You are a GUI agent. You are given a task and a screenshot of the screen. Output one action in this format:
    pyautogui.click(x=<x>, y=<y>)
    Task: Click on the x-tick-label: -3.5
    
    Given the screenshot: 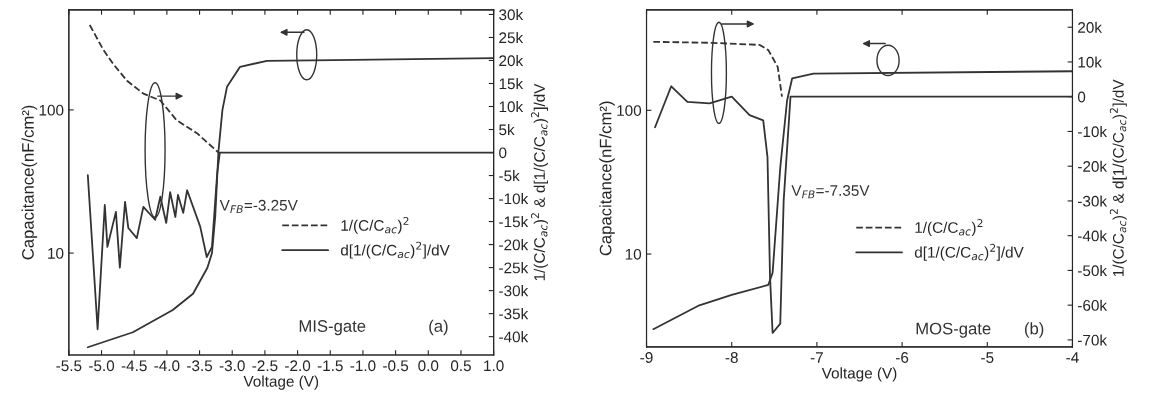 What is the action you would take?
    pyautogui.click(x=200, y=366)
    